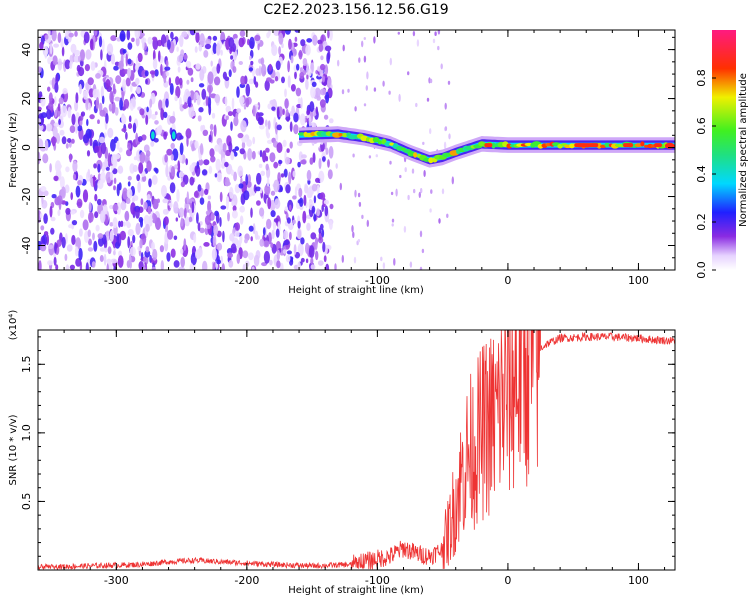 This screenshot has width=750, height=600. Describe the element at coordinates (743, 150) in the screenshot. I see `colorbar-label: Normalized spectral amplitude` at that location.